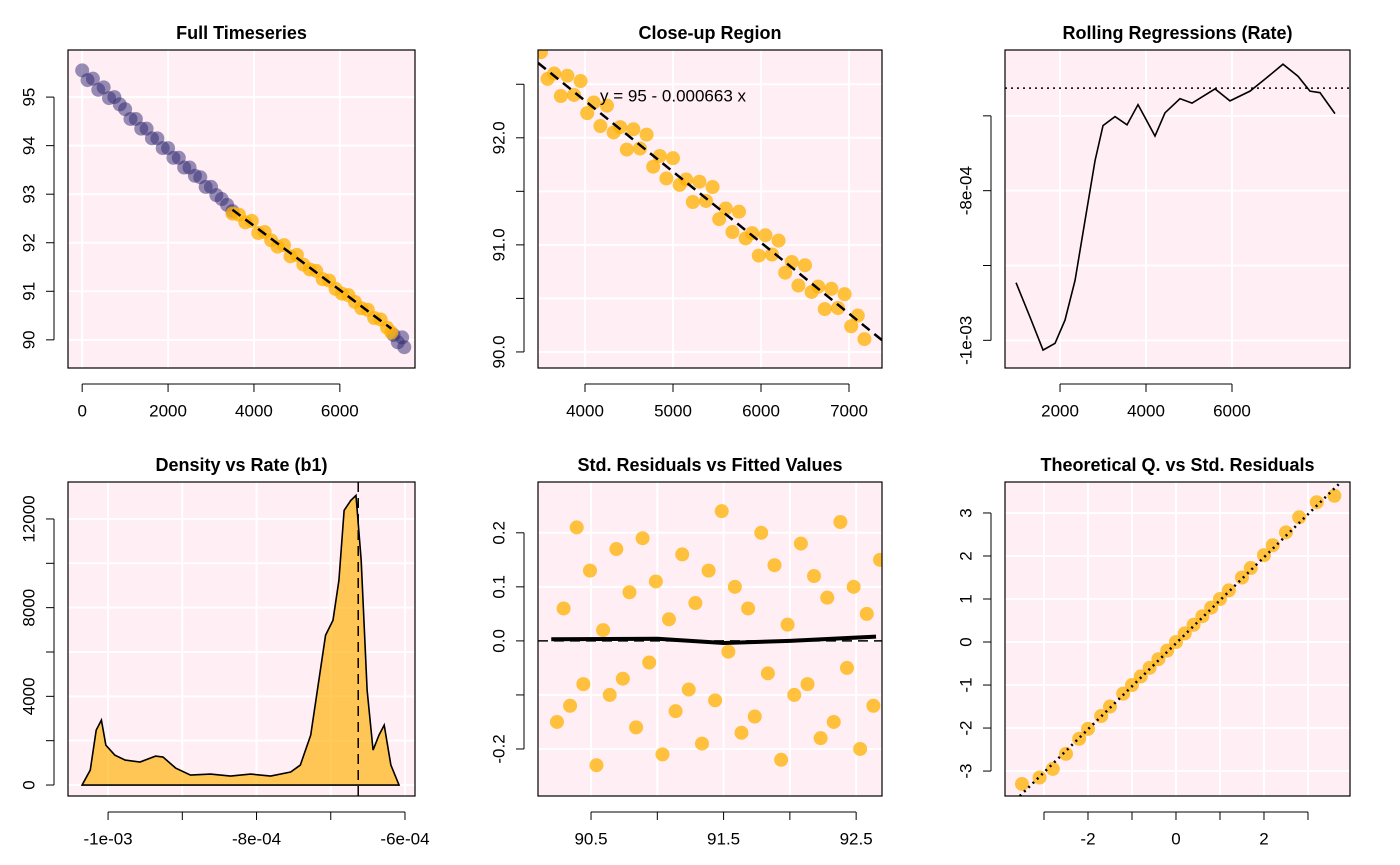 This screenshot has height=865, width=1400. Describe the element at coordinates (965, 190) in the screenshot. I see `y-tick-label: -8e-04` at that location.